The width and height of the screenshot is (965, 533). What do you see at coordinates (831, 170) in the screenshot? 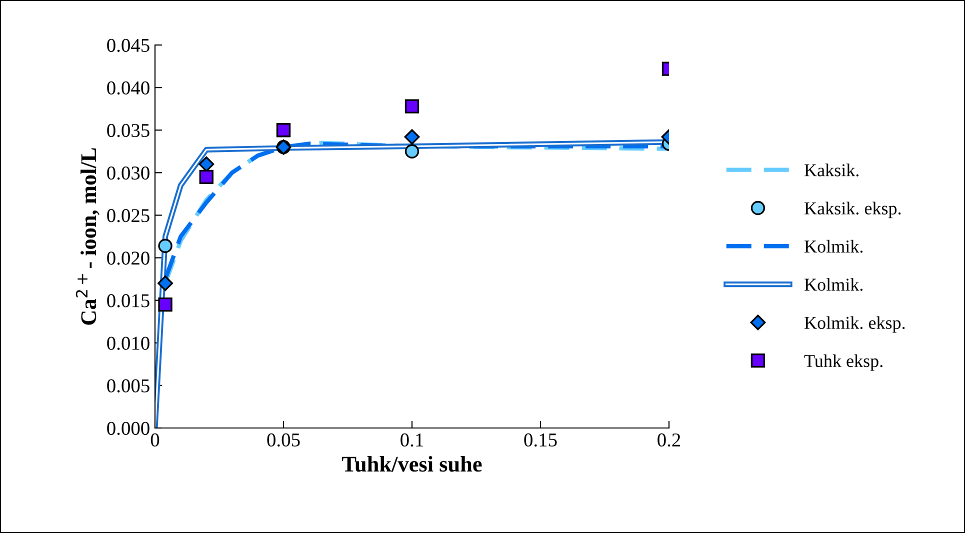
I see `legend-label: Kaksik.` at bounding box center [831, 170].